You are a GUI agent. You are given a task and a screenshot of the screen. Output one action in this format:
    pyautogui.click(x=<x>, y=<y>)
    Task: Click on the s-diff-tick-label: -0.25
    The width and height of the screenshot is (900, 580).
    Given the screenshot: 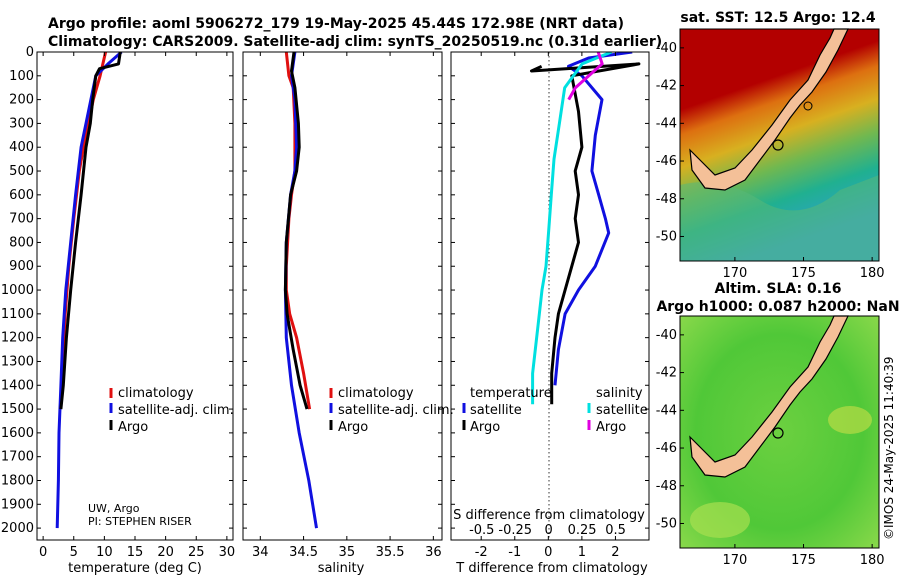 What is the action you would take?
    pyautogui.click(x=515, y=530)
    